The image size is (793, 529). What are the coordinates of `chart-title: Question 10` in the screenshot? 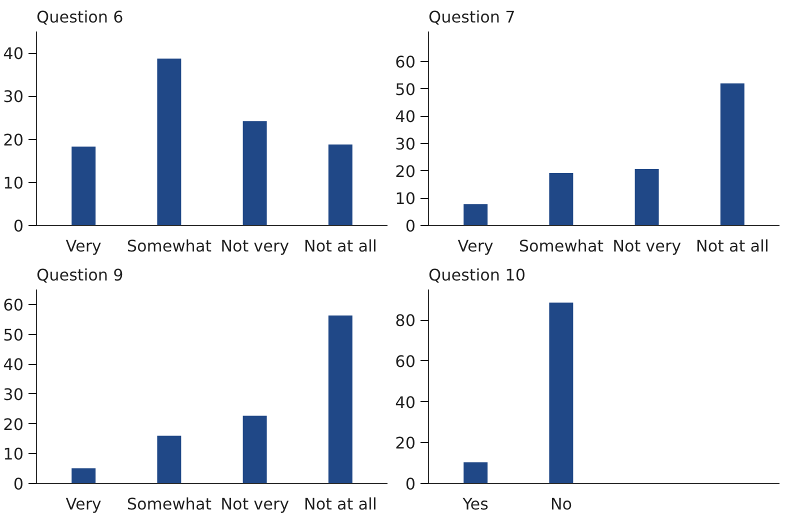 It's located at (477, 275).